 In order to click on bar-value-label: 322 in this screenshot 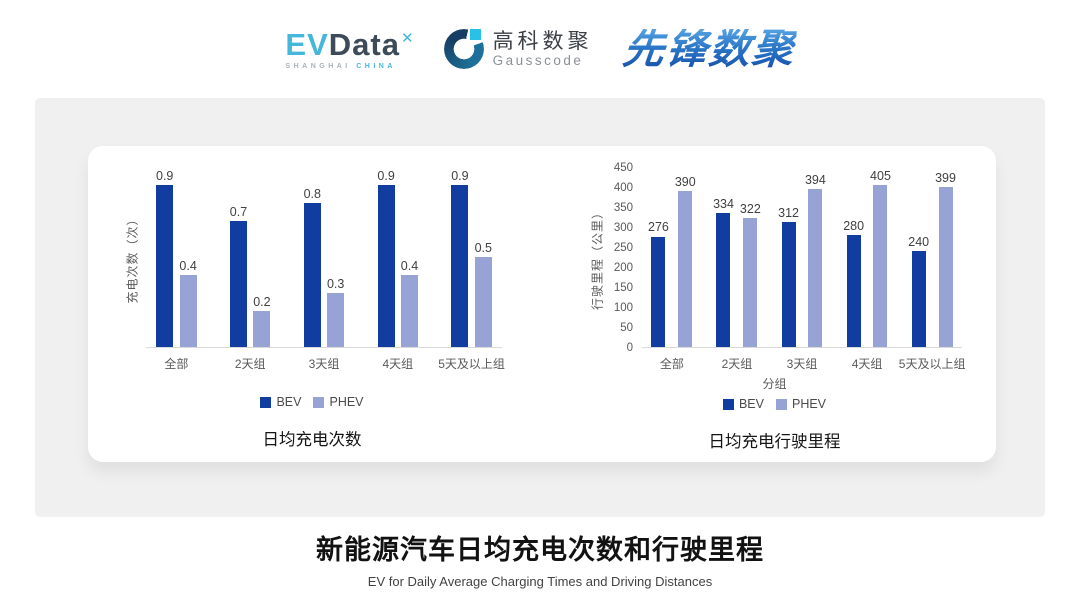, I will do `click(750, 208)`.